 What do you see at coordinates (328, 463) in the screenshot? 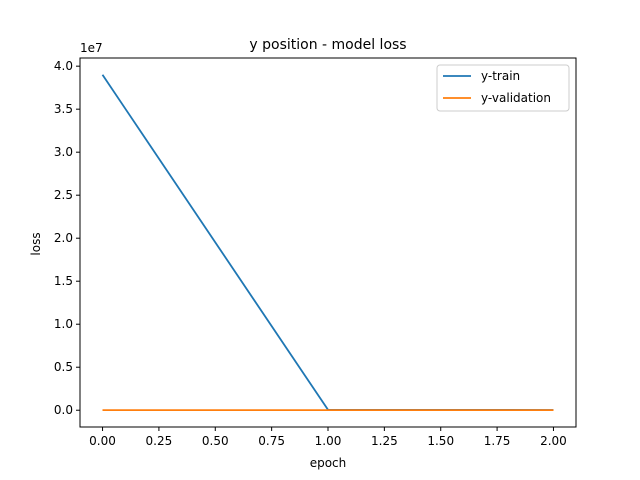
I see `x-axis-label: epoch` at bounding box center [328, 463].